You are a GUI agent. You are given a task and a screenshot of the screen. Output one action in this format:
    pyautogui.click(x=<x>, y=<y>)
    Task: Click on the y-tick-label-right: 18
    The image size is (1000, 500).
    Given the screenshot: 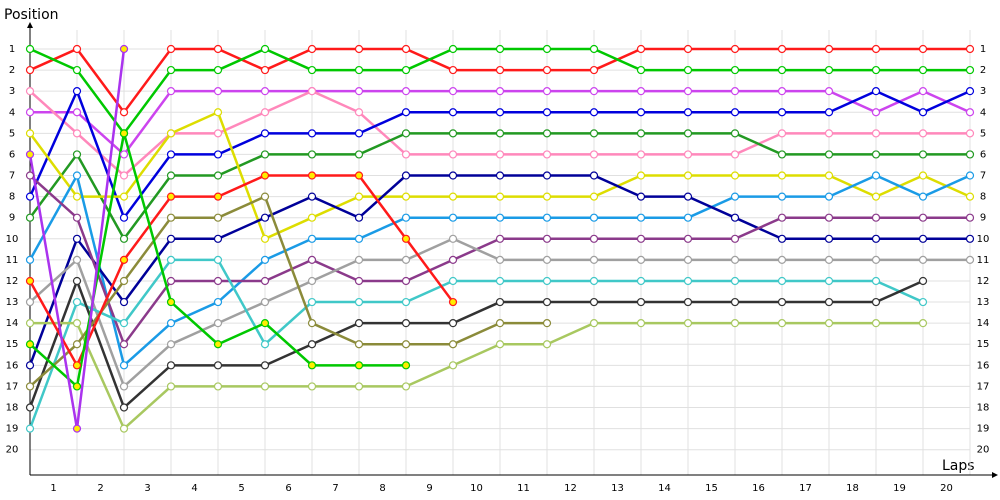 What is the action you would take?
    pyautogui.click(x=983, y=408)
    